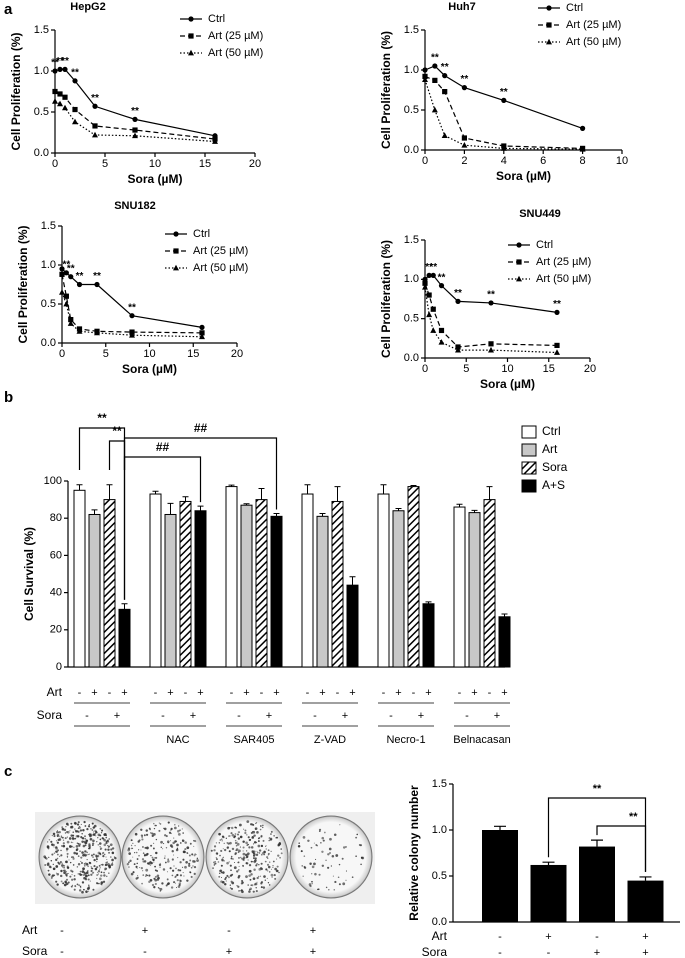 The width and height of the screenshot is (685, 958). Describe the element at coordinates (331, 857) in the screenshot. I see `plate` at that location.